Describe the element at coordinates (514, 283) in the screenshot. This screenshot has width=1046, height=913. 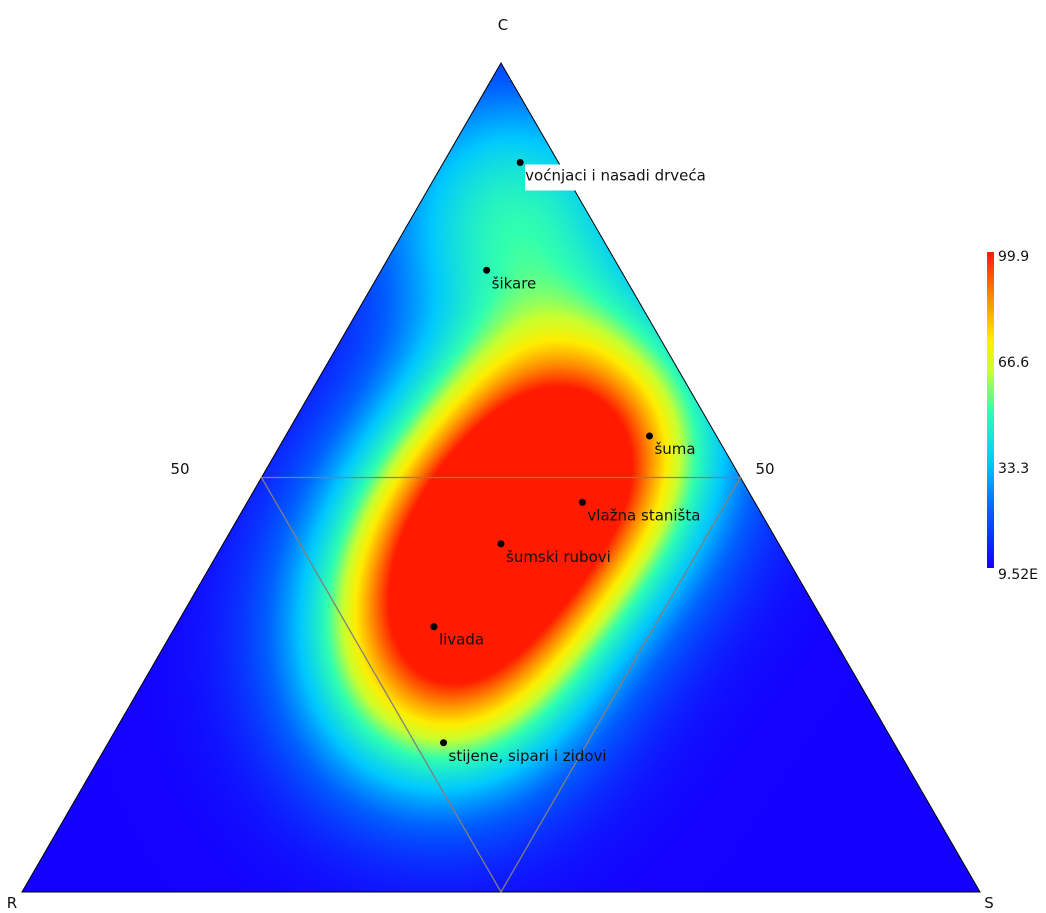
I see `data-label-1: šikare` at that location.